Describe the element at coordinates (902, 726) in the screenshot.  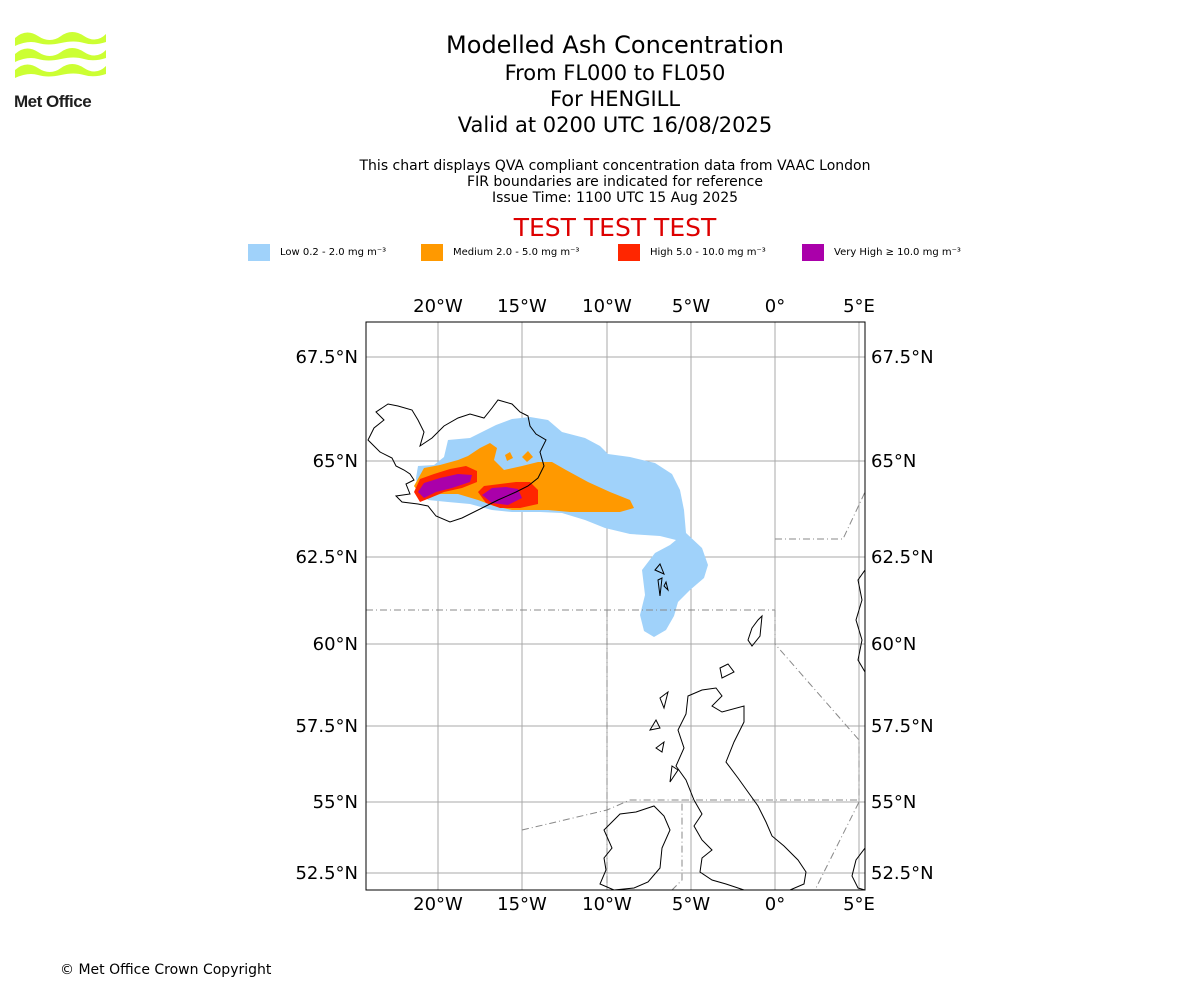
I see `lat-tick-right: 57.5°N` at that location.